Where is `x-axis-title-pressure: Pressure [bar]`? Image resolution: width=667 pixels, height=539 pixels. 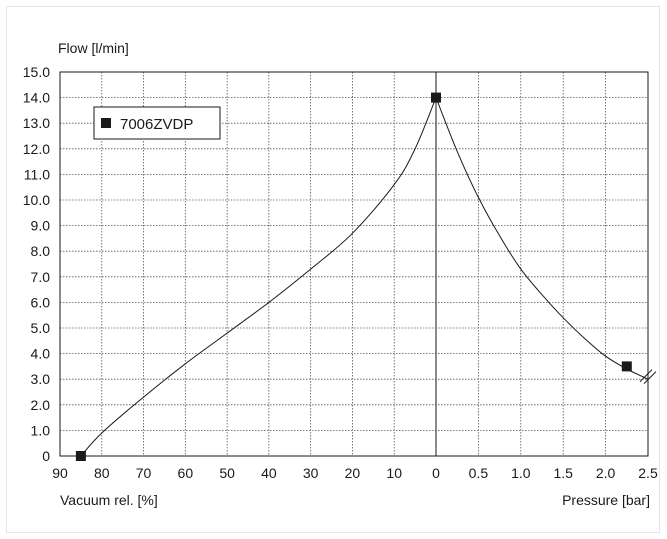 x-axis-title-pressure: Pressure [bar] is located at coordinates (606, 500).